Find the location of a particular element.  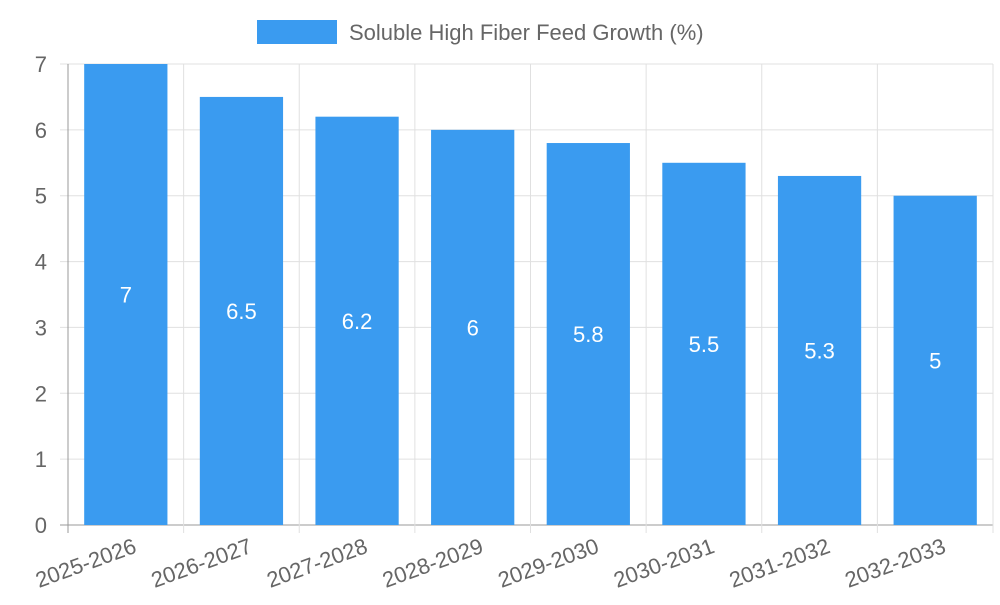

y-tick-label: 1 is located at coordinates (41, 459).